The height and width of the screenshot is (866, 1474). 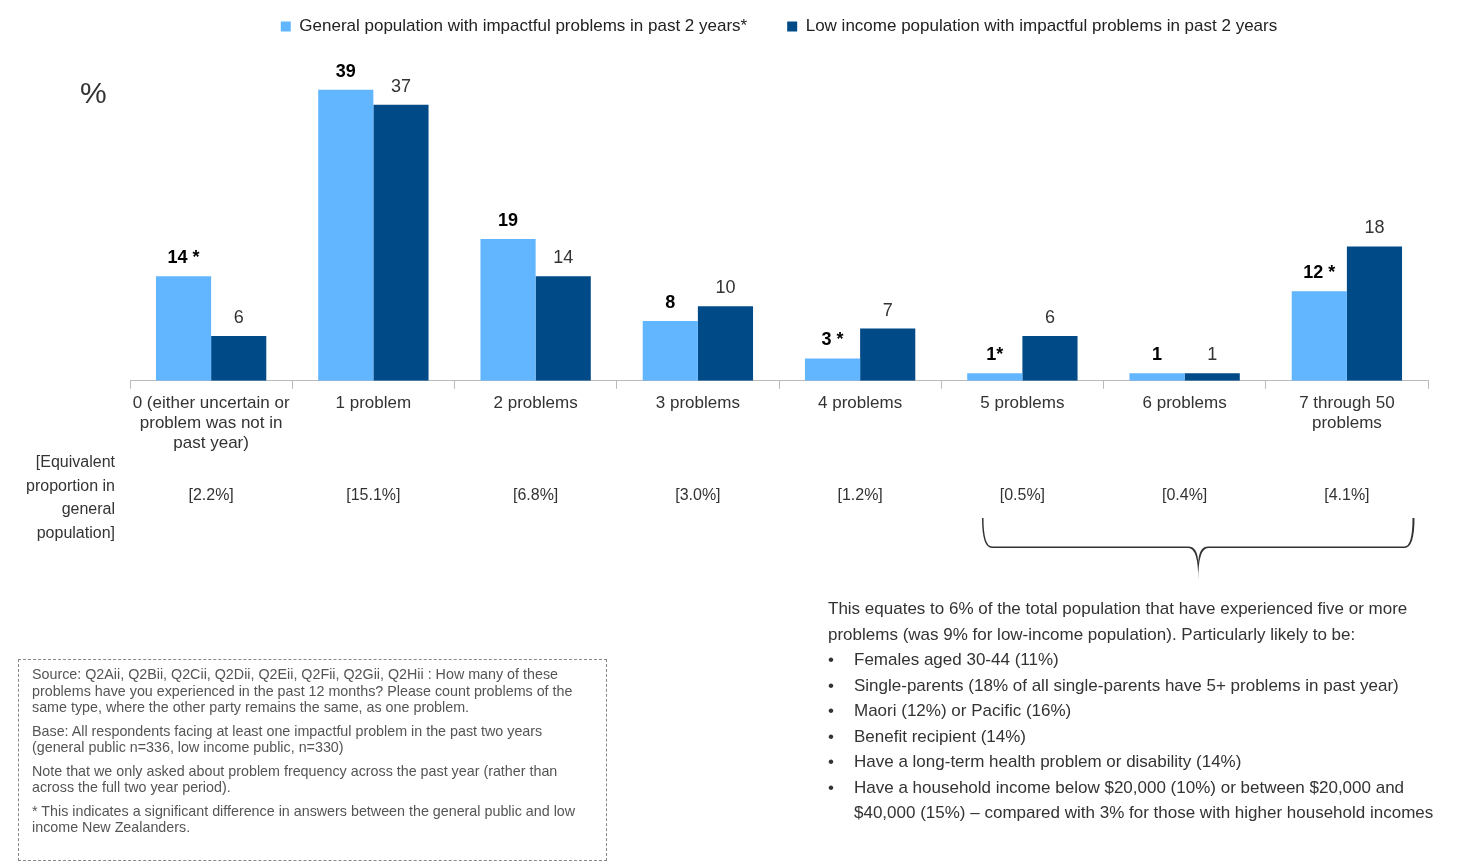 What do you see at coordinates (1022, 495) in the screenshot?
I see `text: [0.5%]` at bounding box center [1022, 495].